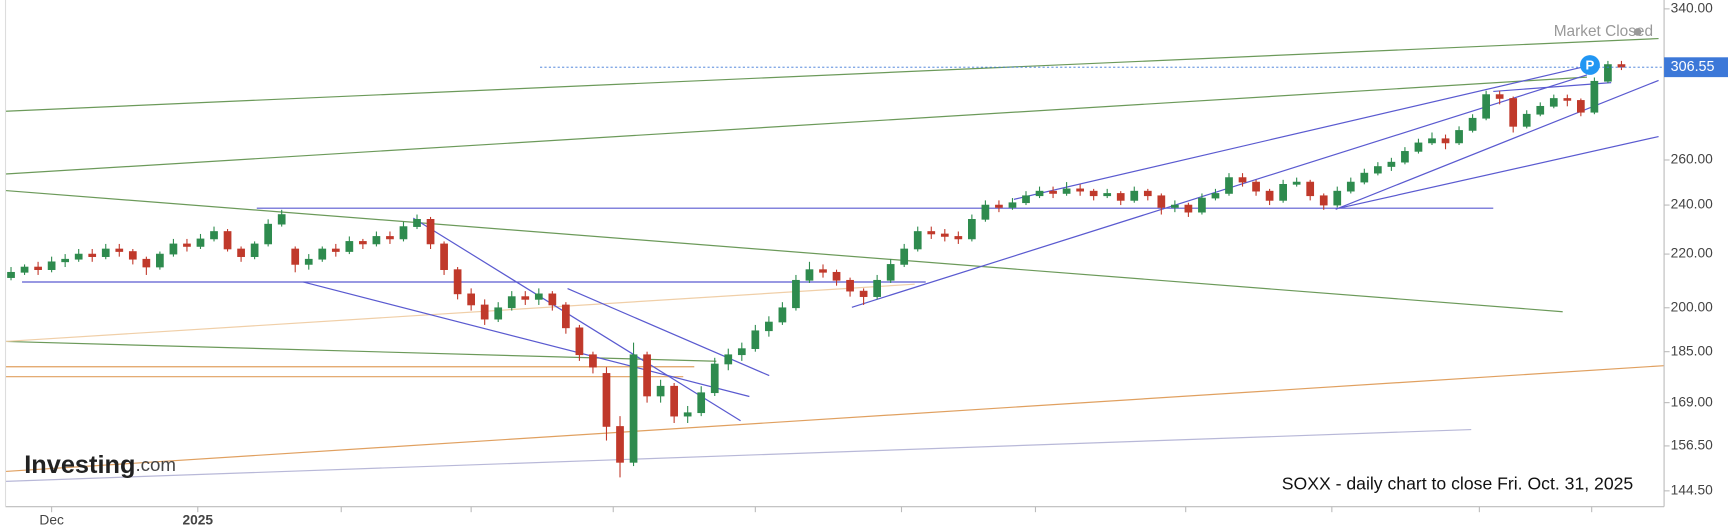 This screenshot has height=532, width=1728. I want to click on last-price-label: 306.55, so click(1693, 67).